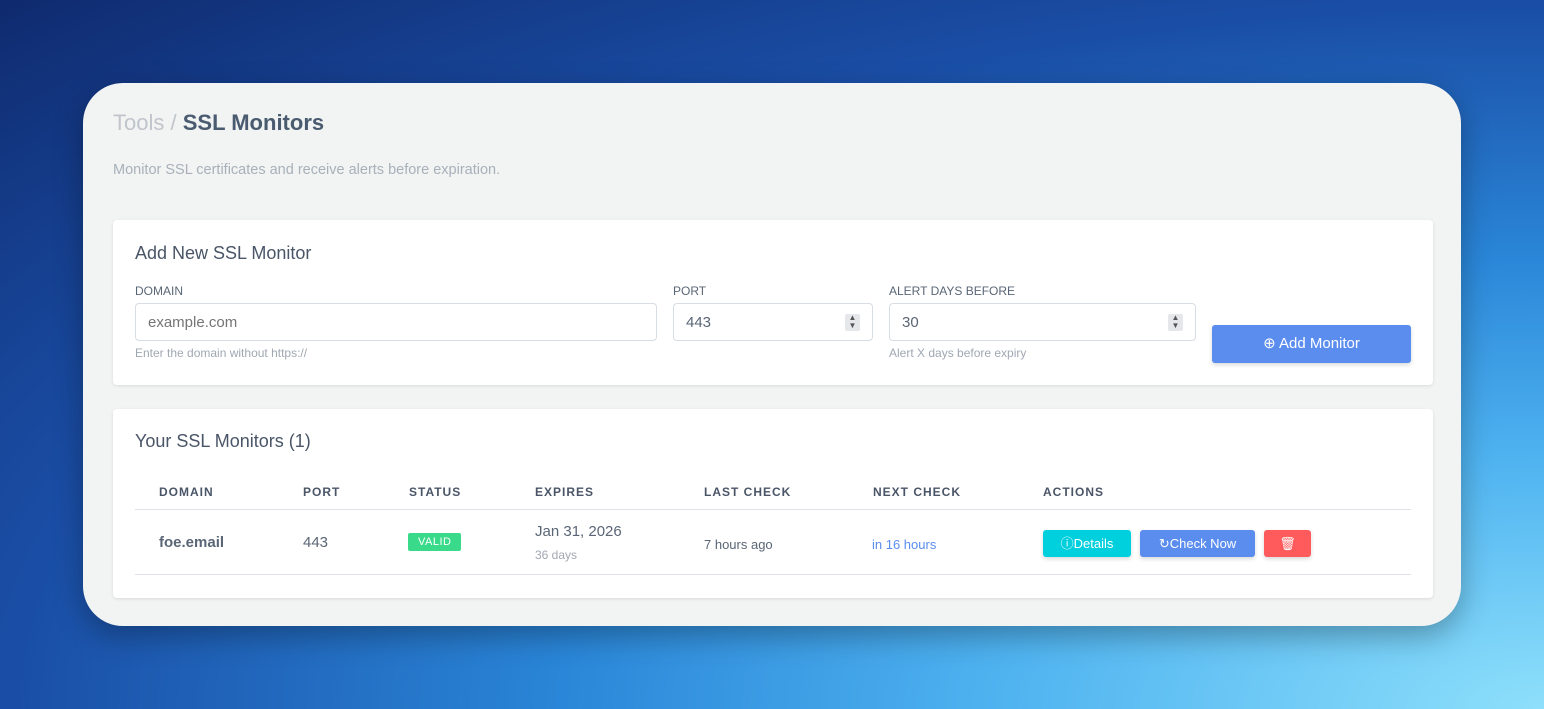 This screenshot has width=1544, height=709. What do you see at coordinates (396, 322) in the screenshot?
I see `domain-input` at bounding box center [396, 322].